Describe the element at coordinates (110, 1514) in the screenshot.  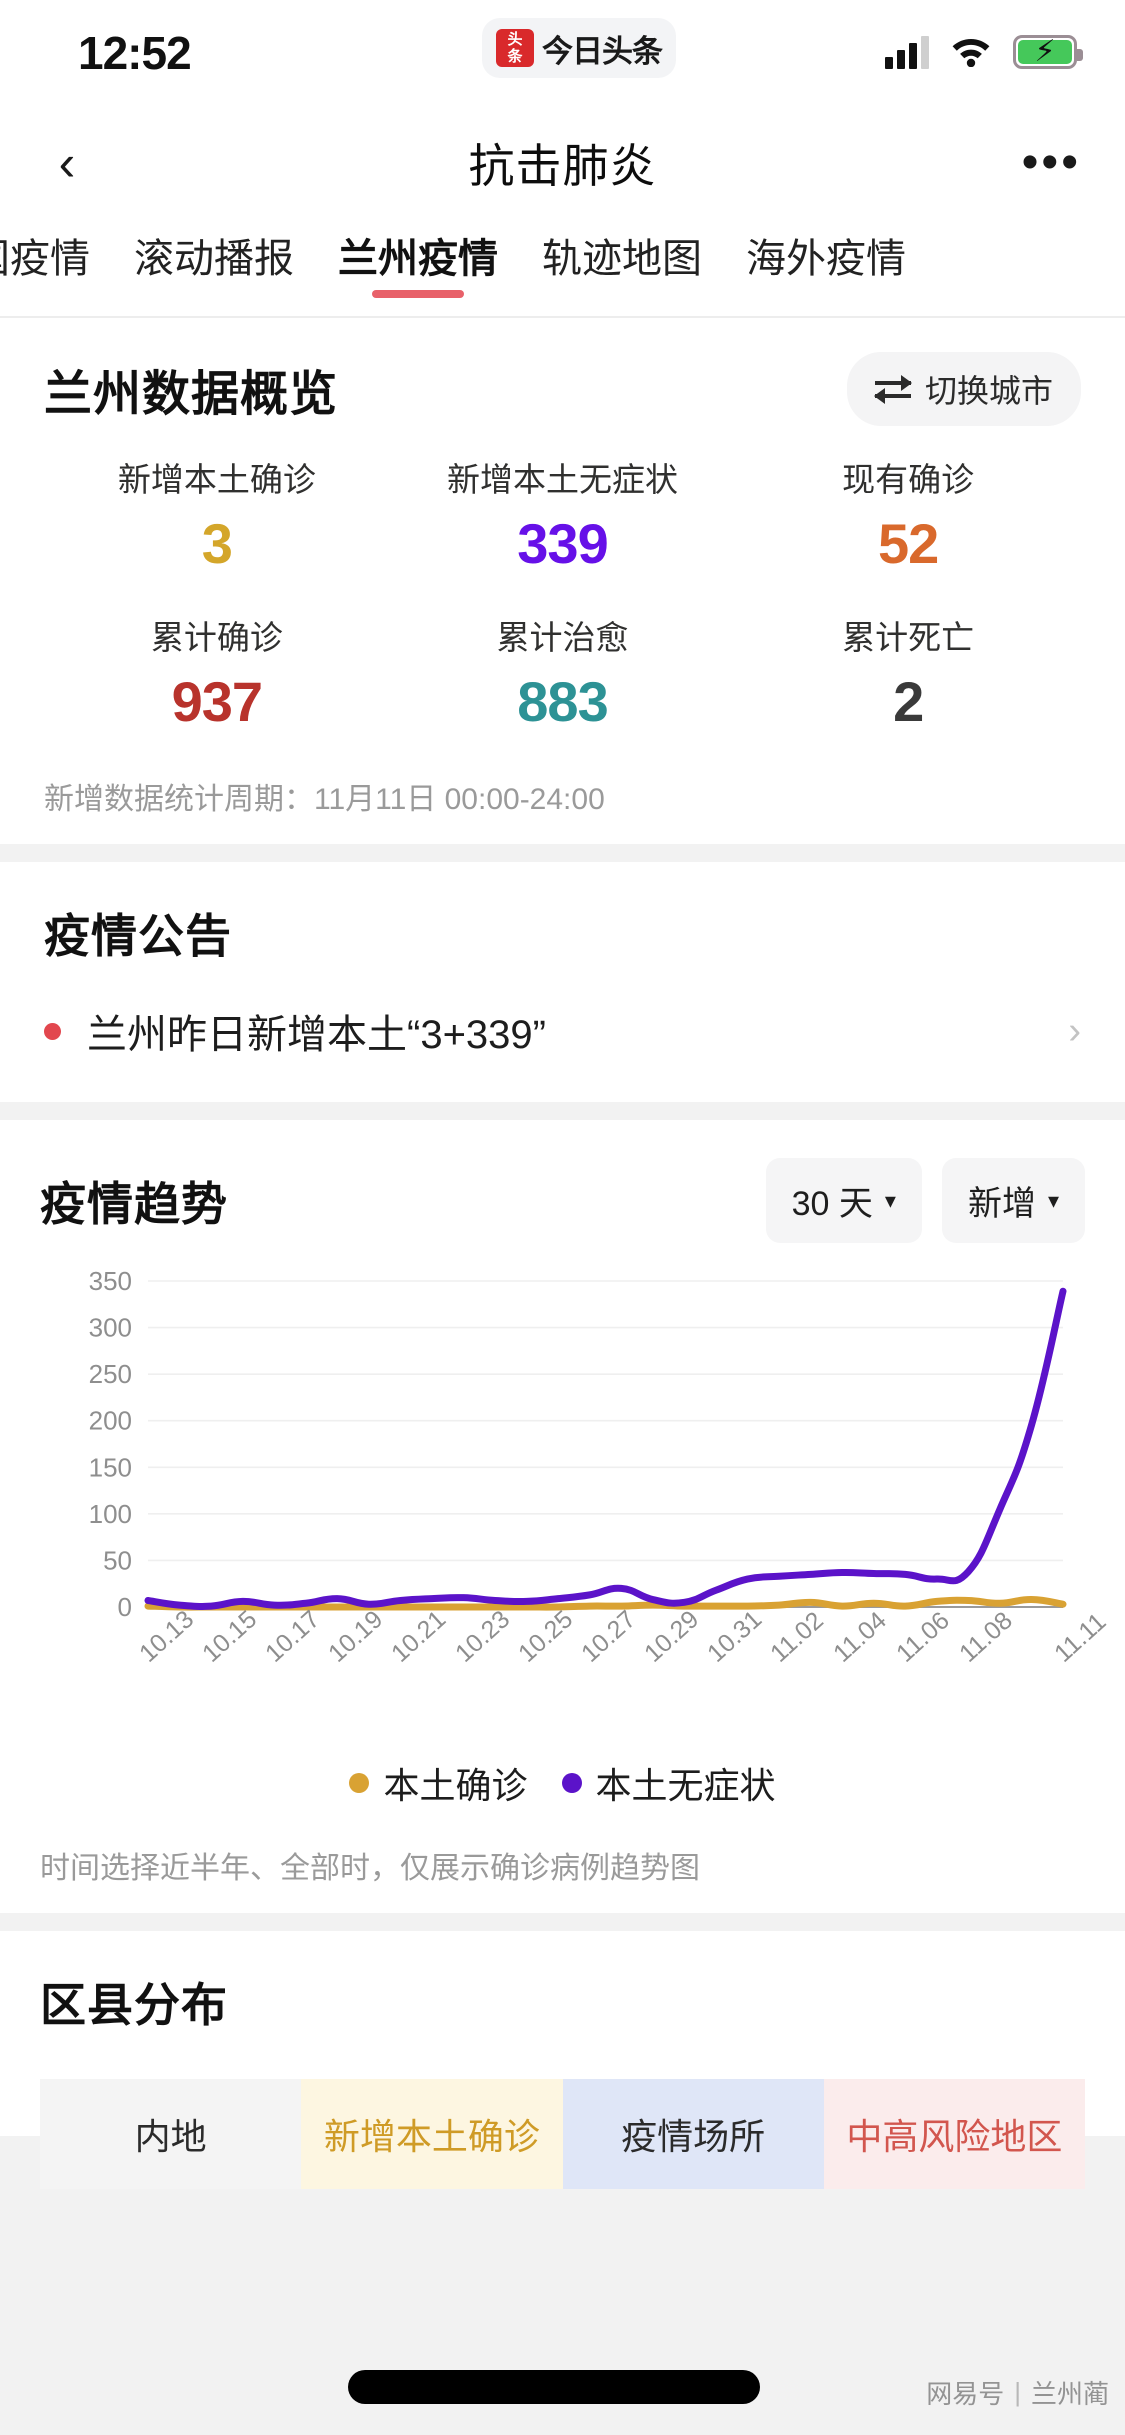
I see `svg-text: 100` at that location.